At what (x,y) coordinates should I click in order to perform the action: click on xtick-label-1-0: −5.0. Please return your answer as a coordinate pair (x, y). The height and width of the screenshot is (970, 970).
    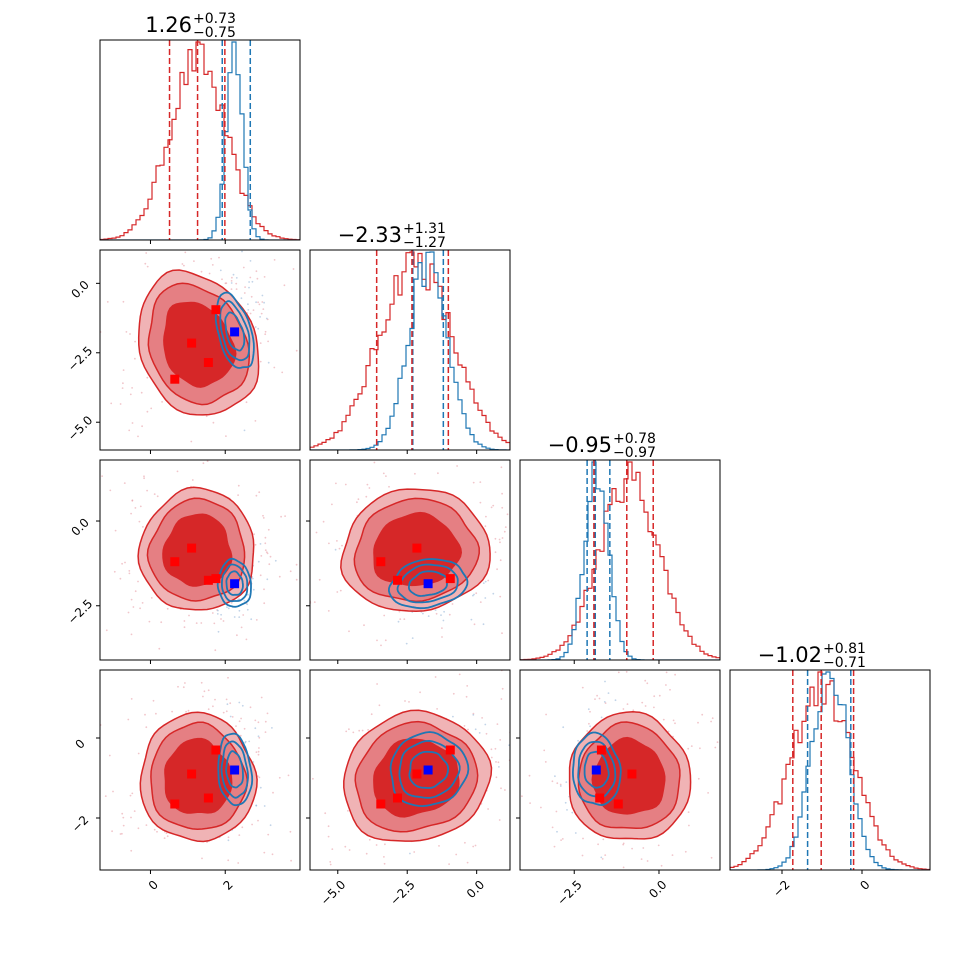
    Looking at the image, I should click on (333, 893).